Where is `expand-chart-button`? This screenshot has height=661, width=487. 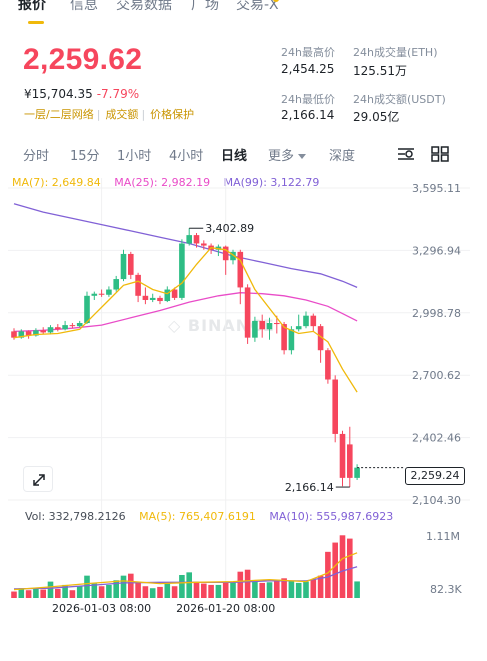
expand-chart-button is located at coordinates (38, 479).